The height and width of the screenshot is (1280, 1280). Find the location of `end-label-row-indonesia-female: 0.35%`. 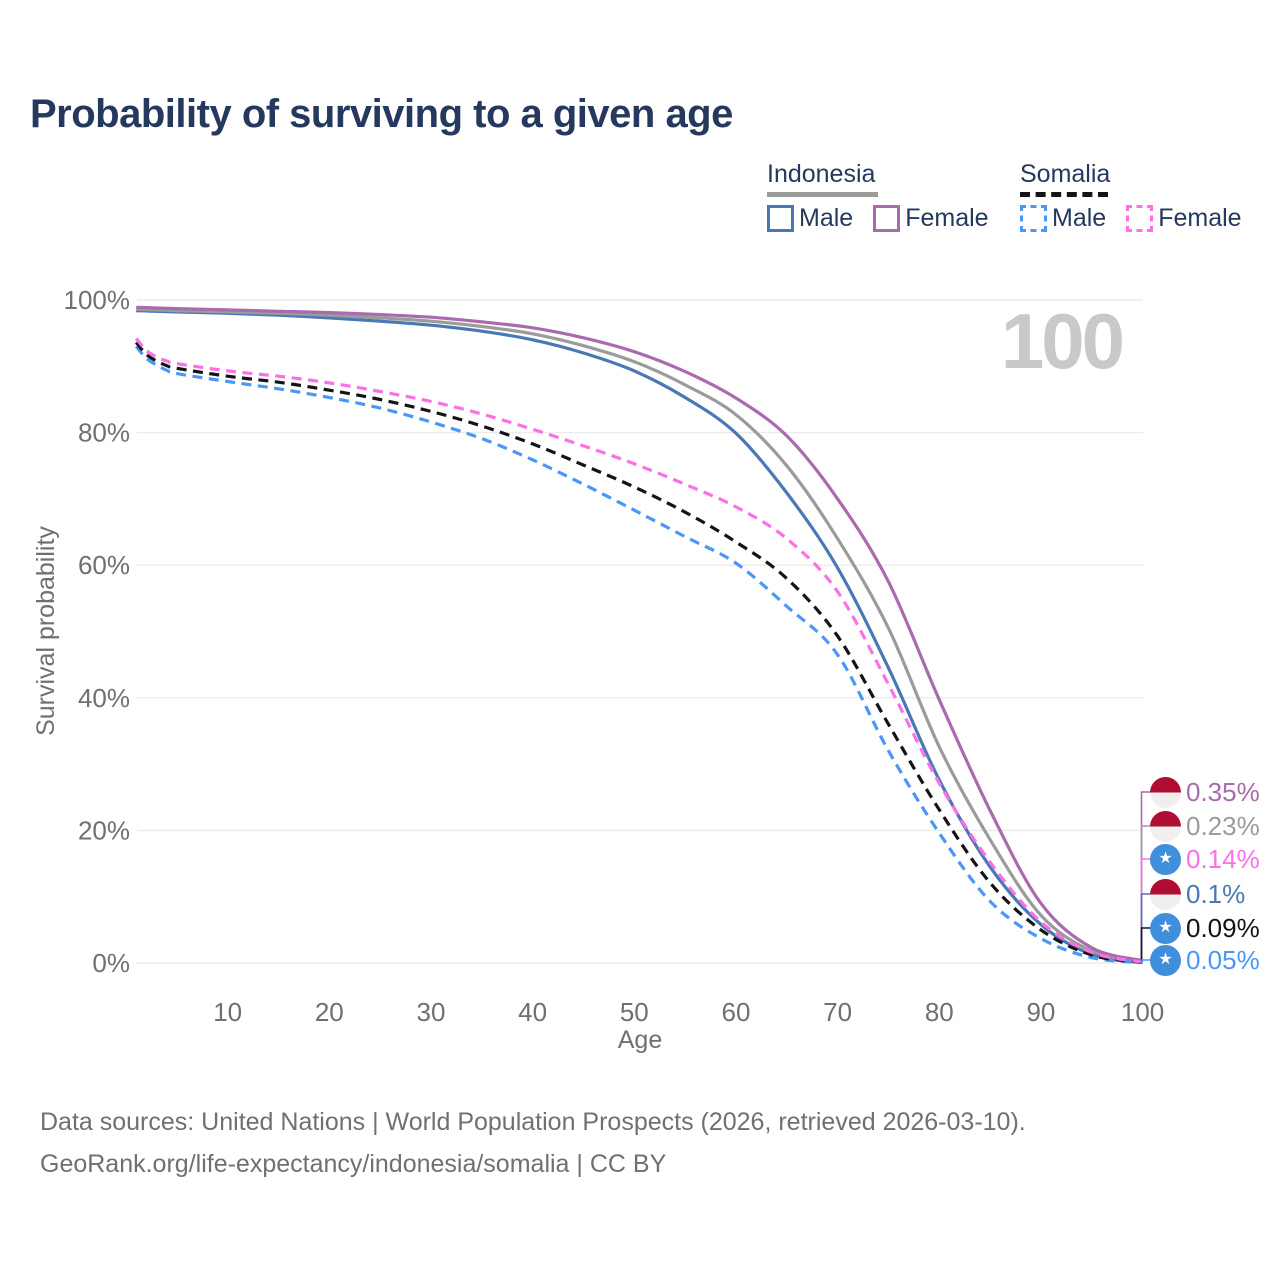

end-label-row-indonesia-female: 0.35% is located at coordinates (1205, 792).